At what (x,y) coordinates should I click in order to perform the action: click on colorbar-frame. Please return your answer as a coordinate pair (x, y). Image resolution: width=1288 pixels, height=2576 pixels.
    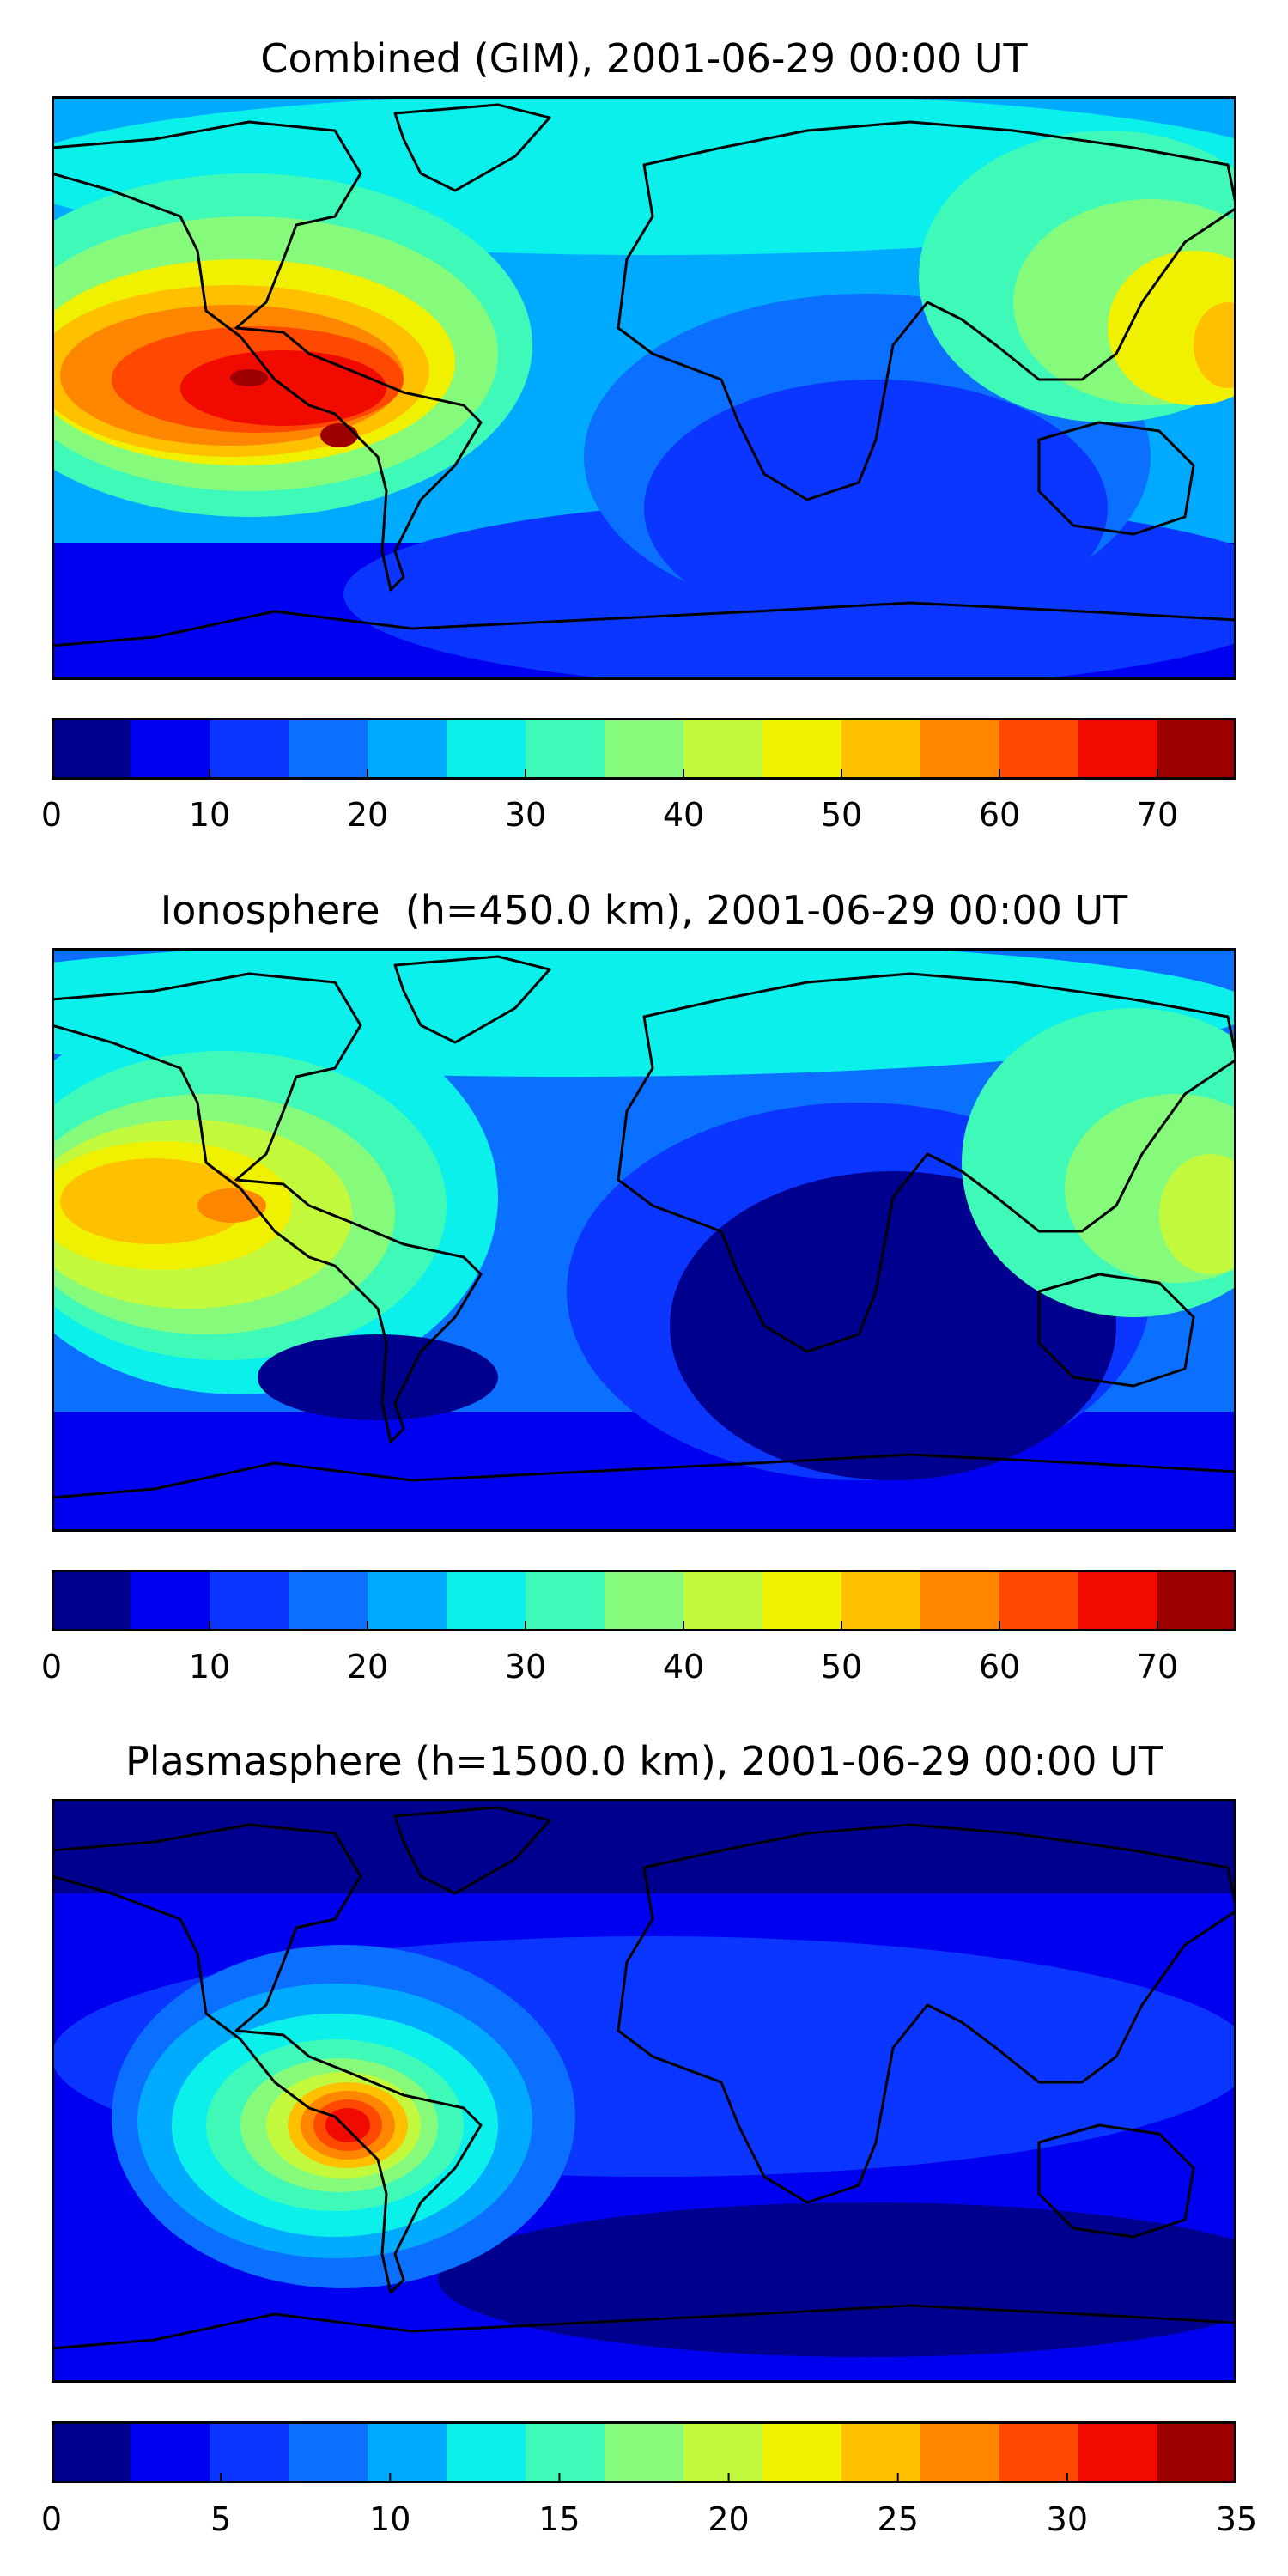
    Looking at the image, I should click on (644, 749).